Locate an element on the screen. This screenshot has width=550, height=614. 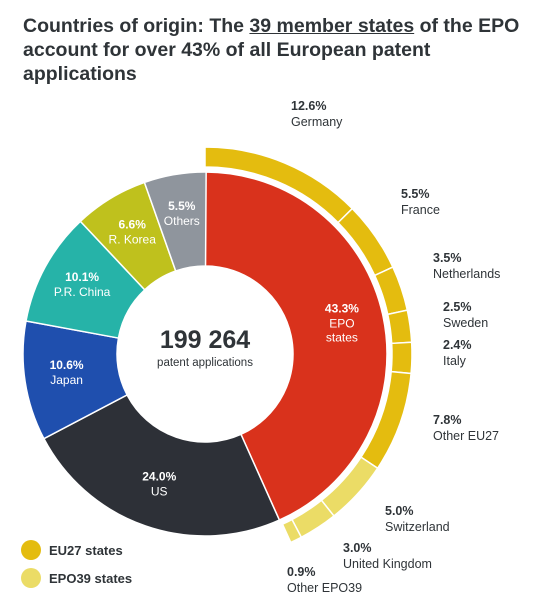
outer-name: Switzerland is located at coordinates (417, 527).